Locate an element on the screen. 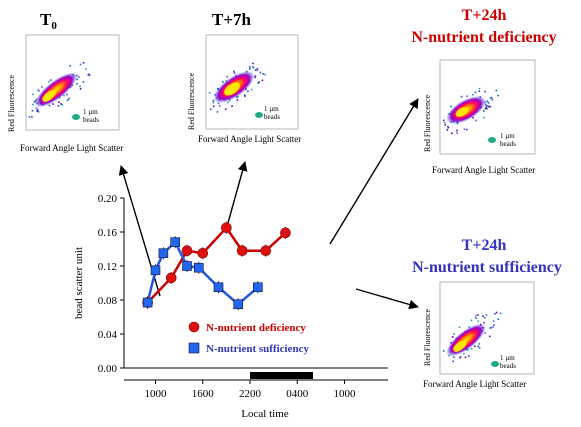 The image size is (581, 427). x-tick-label: 1000 is located at coordinates (156, 394).